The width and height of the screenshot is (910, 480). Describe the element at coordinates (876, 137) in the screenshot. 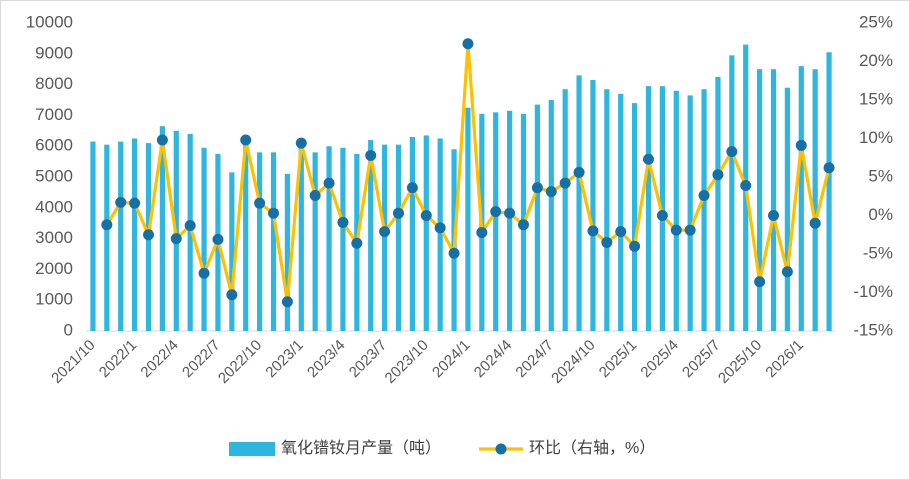

I see `y2-tick-label: 10%` at that location.